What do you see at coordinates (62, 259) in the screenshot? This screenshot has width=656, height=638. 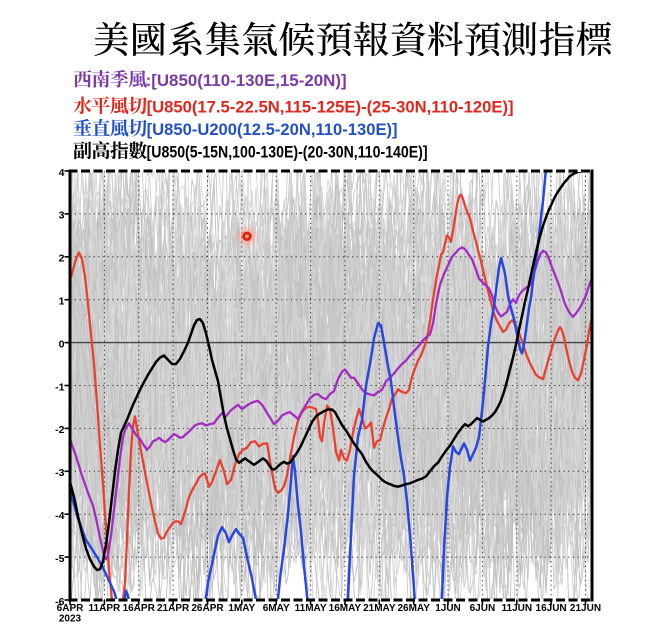 I see `svg-text: 2` at bounding box center [62, 259].